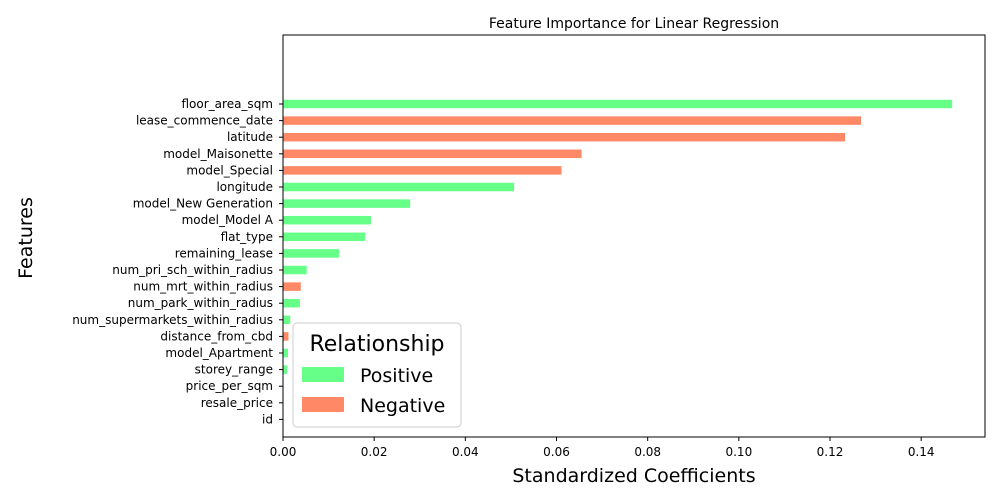 The width and height of the screenshot is (1000, 500). What do you see at coordinates (203, 287) in the screenshot?
I see `y-tick-label: num_mrt_within_radius` at bounding box center [203, 287].